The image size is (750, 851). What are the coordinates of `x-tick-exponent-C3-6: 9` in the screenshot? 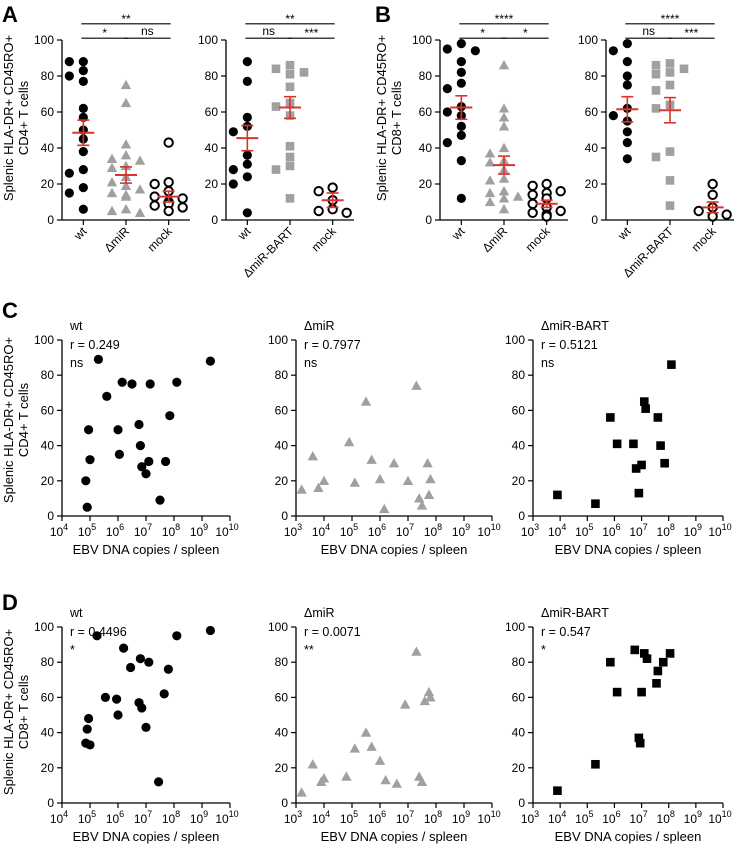 It's located at (699, 527).